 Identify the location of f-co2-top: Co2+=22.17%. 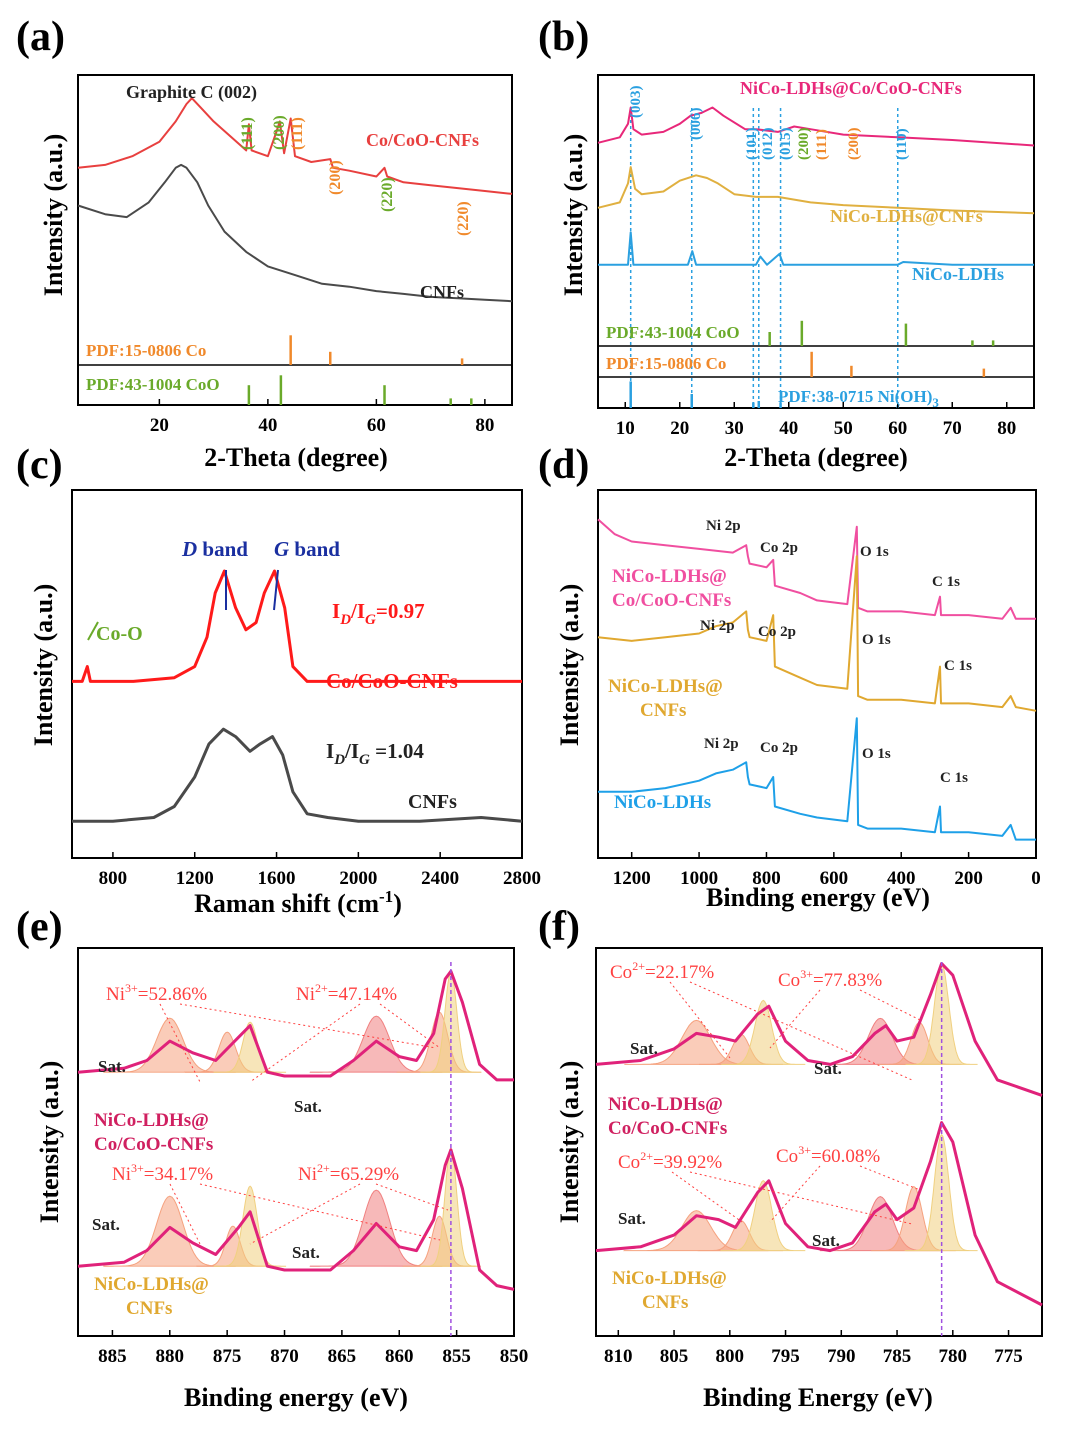
(662, 971).